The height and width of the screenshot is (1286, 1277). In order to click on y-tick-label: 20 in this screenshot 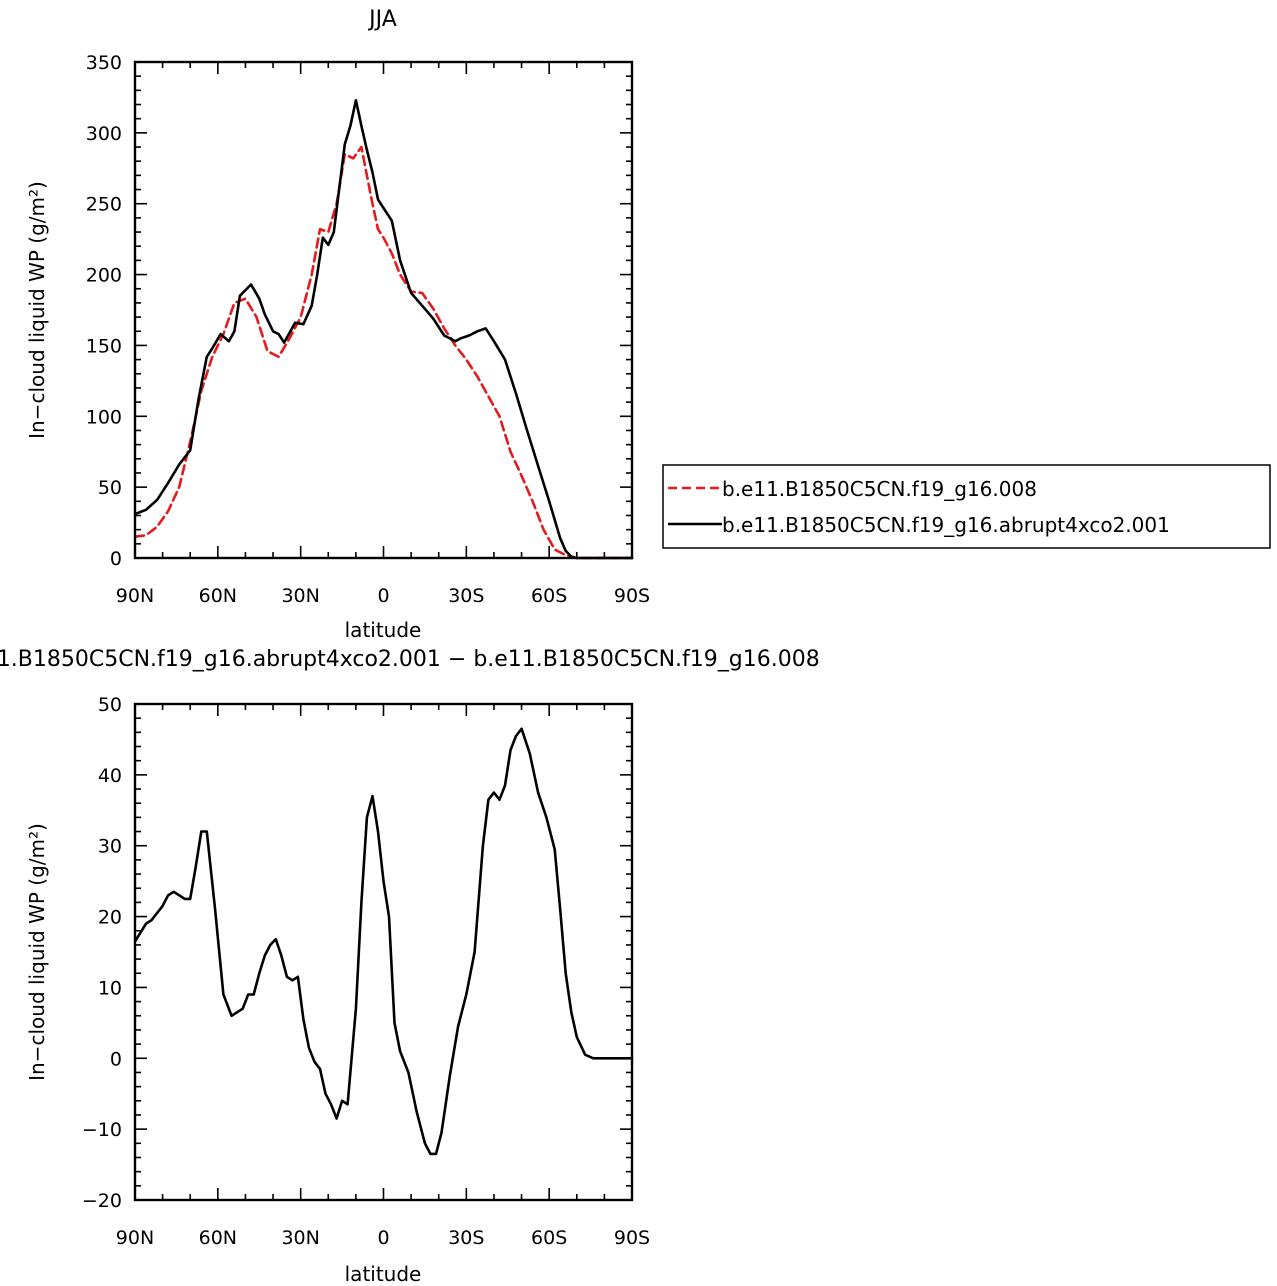, I will do `click(110, 918)`.